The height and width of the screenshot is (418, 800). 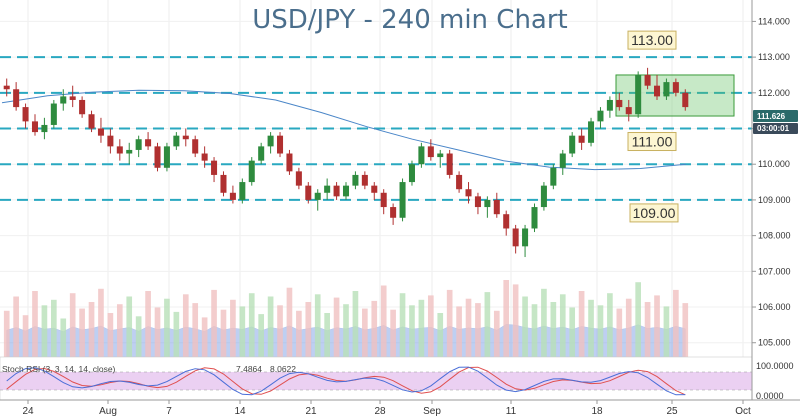 What do you see at coordinates (774, 343) in the screenshot?
I see `price-tick-label: 105.000` at bounding box center [774, 343].